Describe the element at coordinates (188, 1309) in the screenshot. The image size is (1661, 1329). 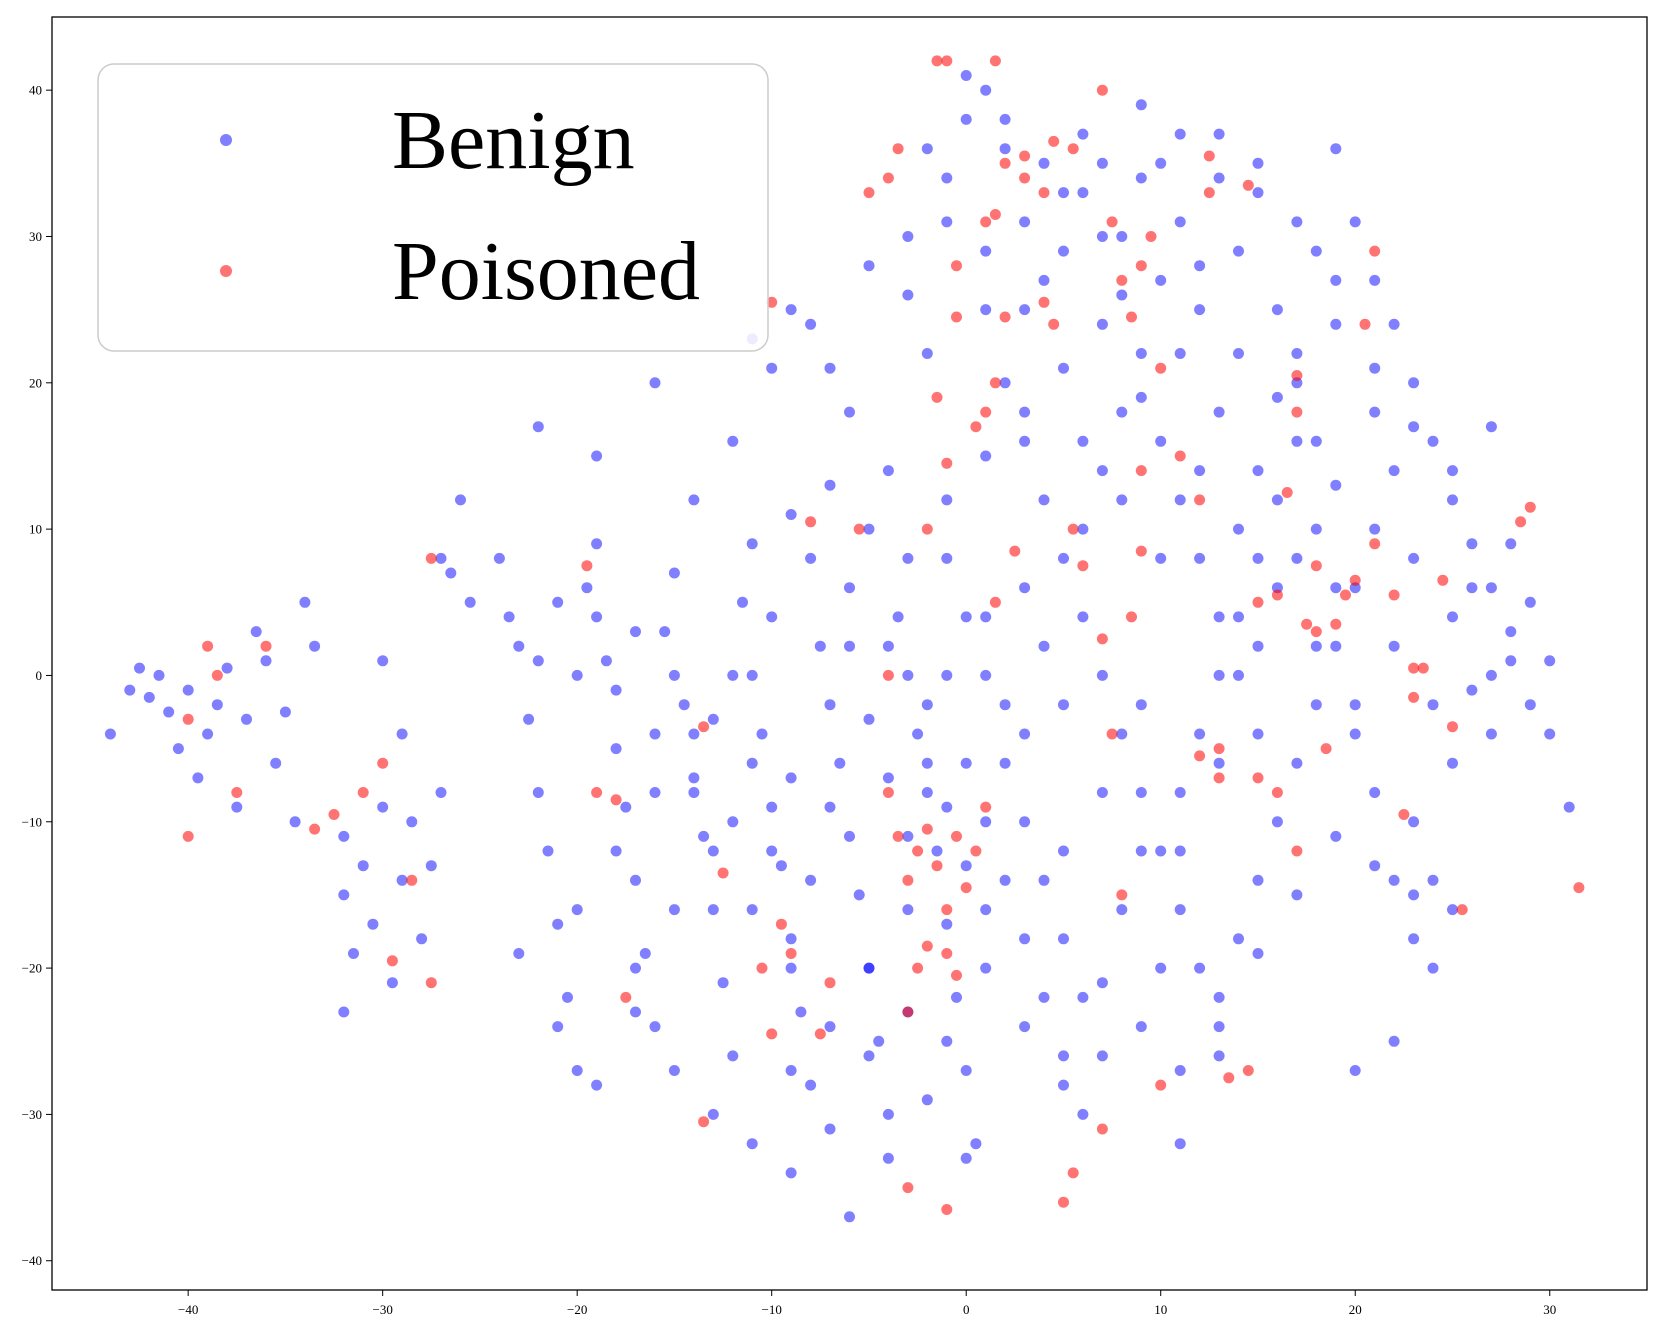
I see `x-tick-label: −40` at that location.